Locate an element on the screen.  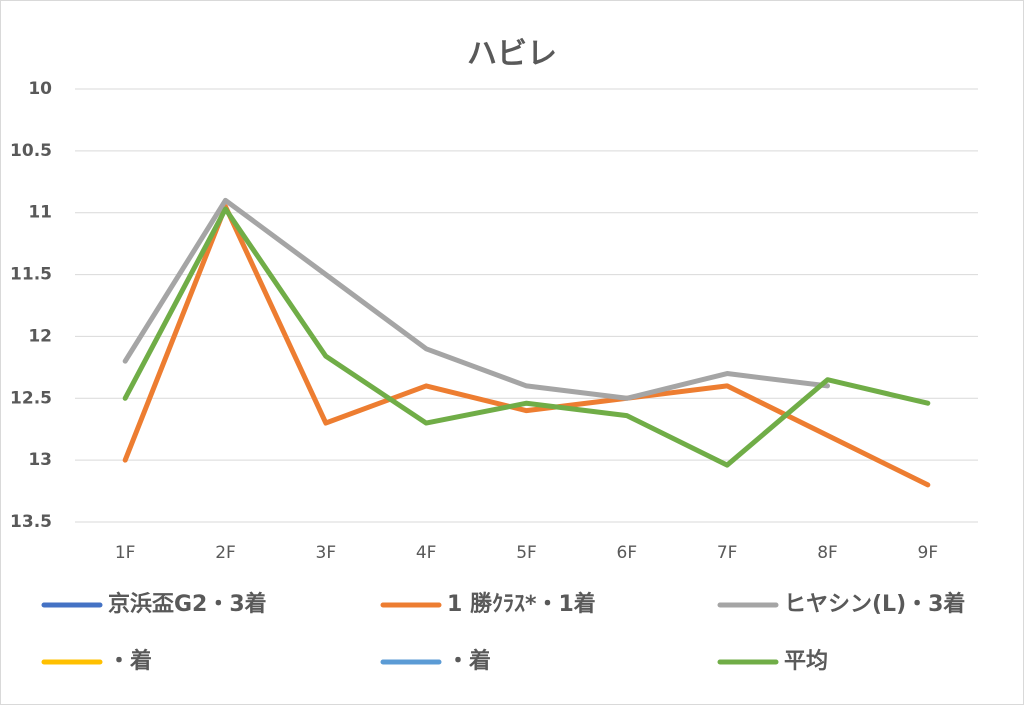
x-tick-label: 5F is located at coordinates (526, 553).